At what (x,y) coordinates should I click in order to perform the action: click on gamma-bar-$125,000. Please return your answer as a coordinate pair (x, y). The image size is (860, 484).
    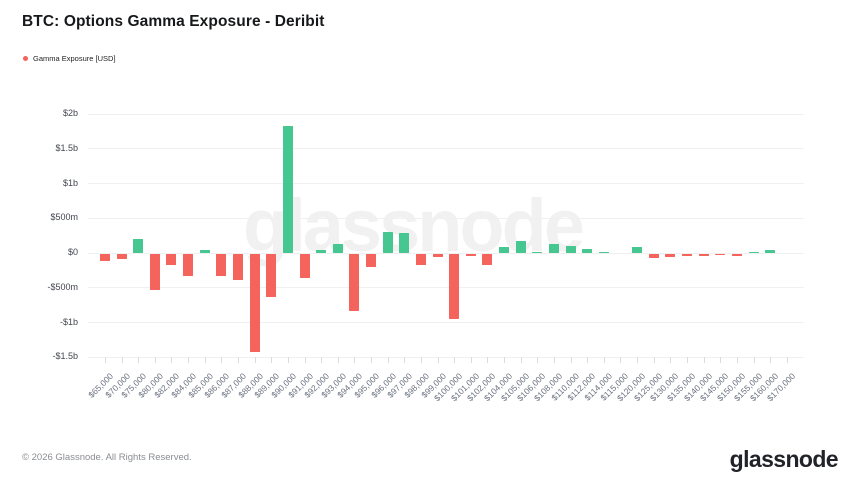
    Looking at the image, I should click on (653, 256).